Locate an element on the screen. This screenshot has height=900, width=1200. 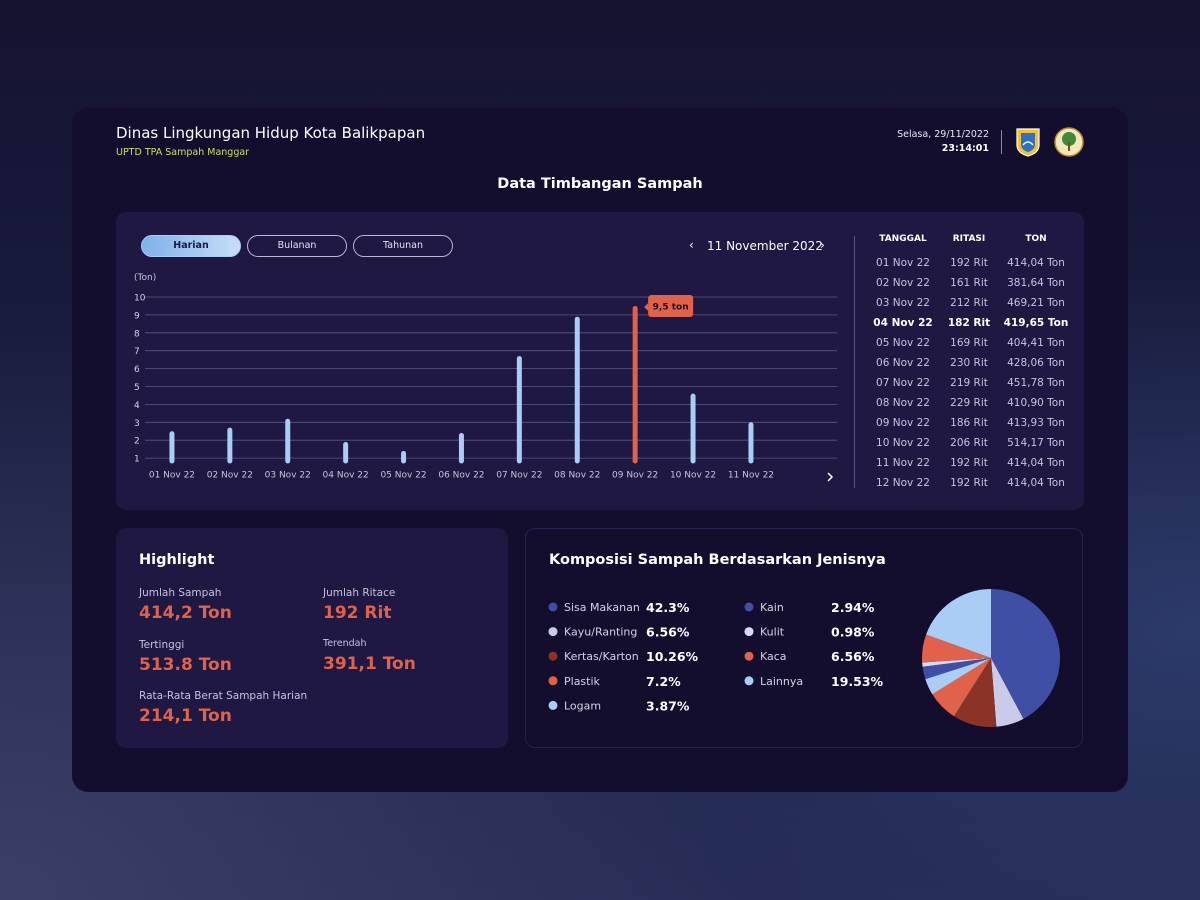
prev-arrow: ‹ is located at coordinates (691, 245).